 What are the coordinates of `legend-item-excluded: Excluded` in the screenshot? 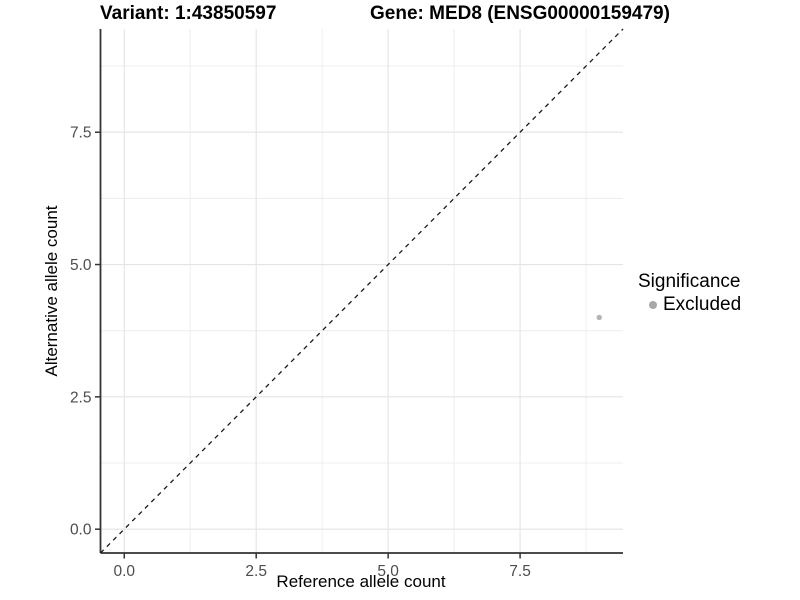 It's located at (689, 305).